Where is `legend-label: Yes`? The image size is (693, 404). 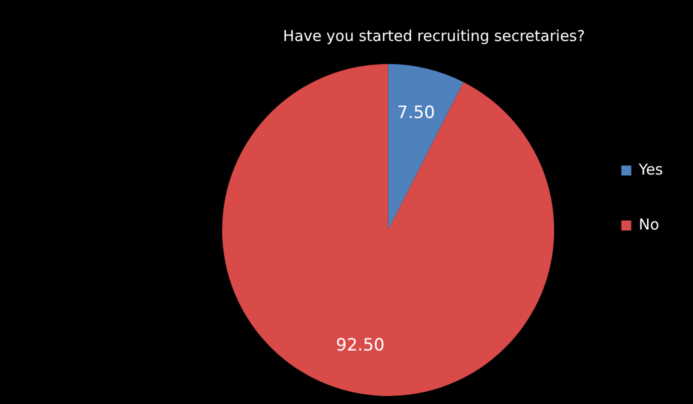 legend-label: Yes is located at coordinates (651, 169).